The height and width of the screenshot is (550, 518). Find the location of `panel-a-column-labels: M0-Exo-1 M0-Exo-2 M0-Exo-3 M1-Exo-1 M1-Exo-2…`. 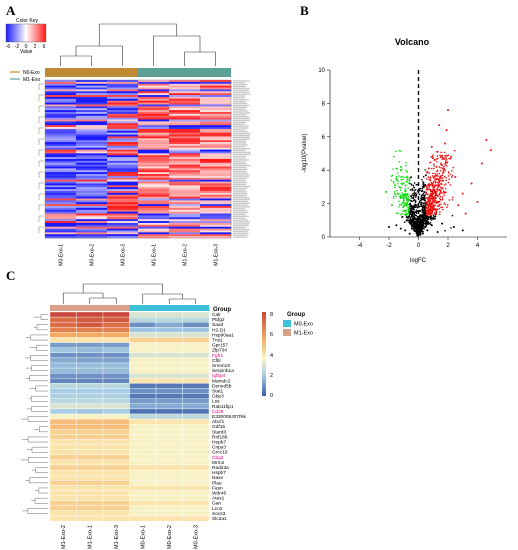

panel-a-column-labels: M0-Exo-1 M0-Exo-2 M0-Exo-3 M1-Exo-1 M1-Exo-2… is located at coordinates (139, 255).